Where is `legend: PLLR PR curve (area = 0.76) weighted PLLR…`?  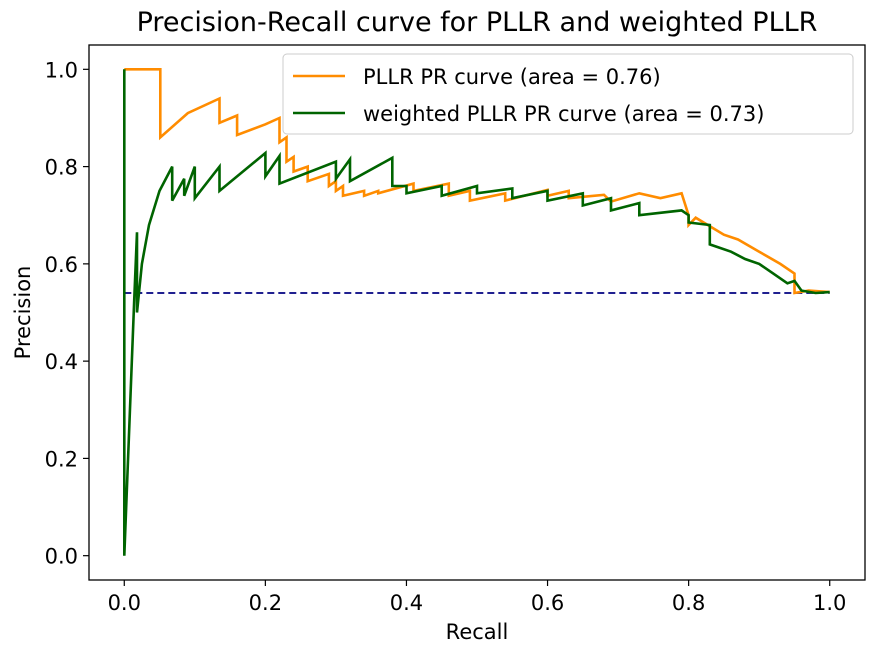
legend: PLLR PR curve (area = 0.76) weighted PLLR… is located at coordinates (568, 94).